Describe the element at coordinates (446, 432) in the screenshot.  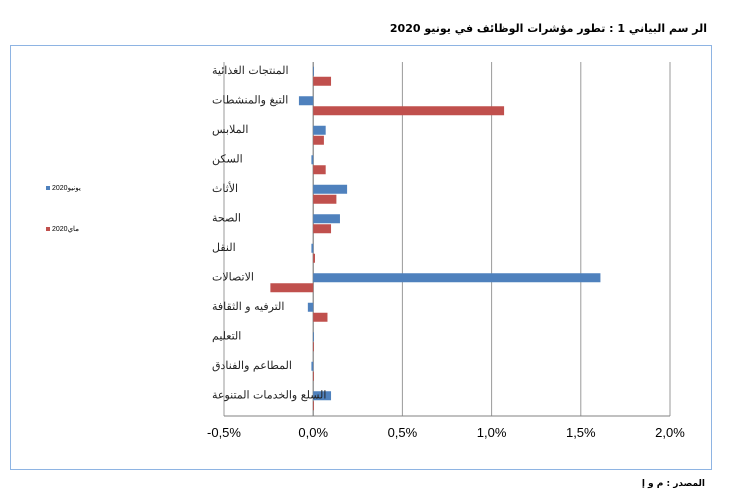
I see `x-tick-labels: -0,5% 0,0% 0,5% 1,0% 1,5% 2,0%` at that location.